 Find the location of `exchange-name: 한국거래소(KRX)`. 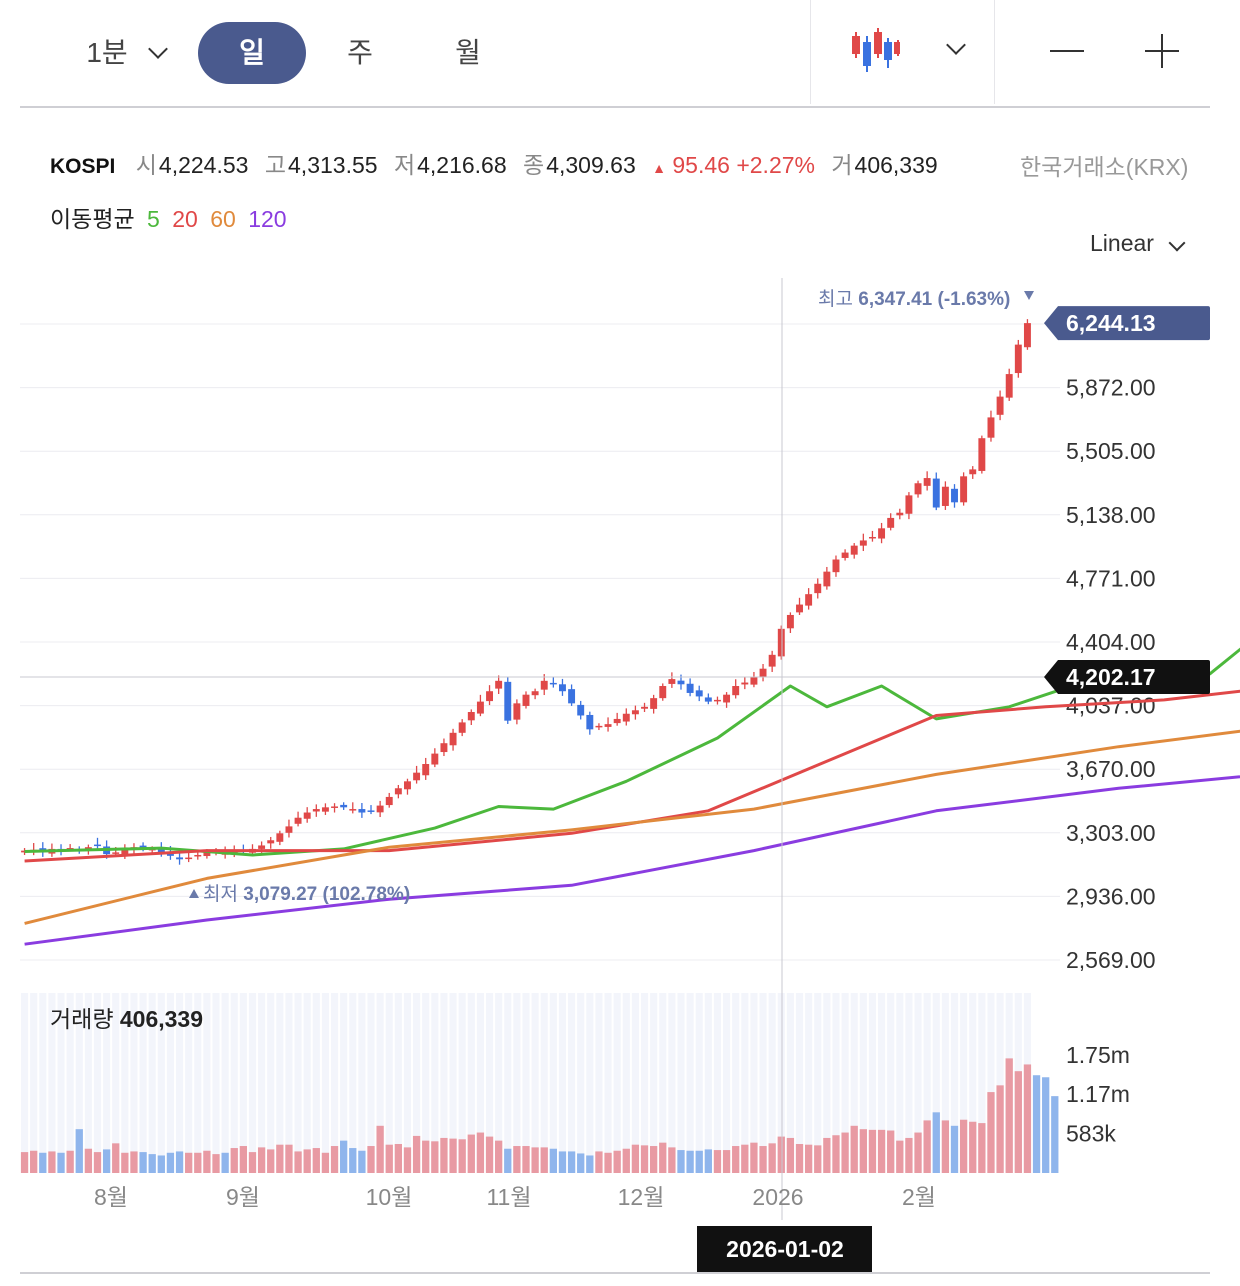

exchange-name: 한국거래소(KRX) is located at coordinates (1104, 167).